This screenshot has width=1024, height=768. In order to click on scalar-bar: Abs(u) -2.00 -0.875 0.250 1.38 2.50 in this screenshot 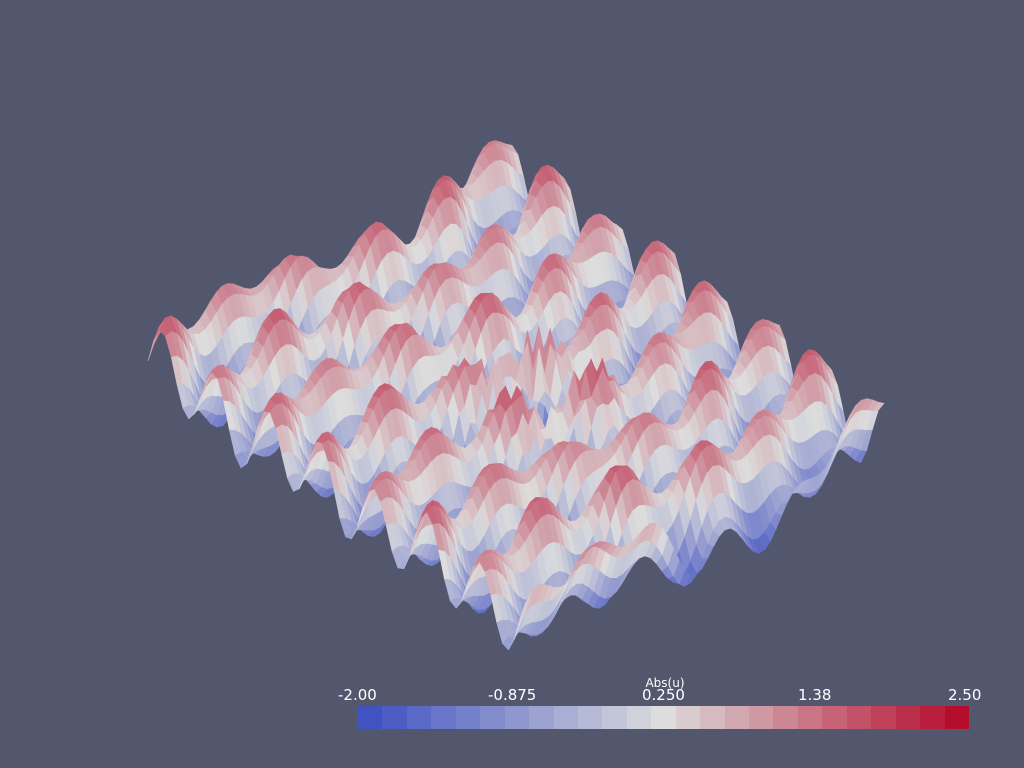, I will do `click(664, 706)`.